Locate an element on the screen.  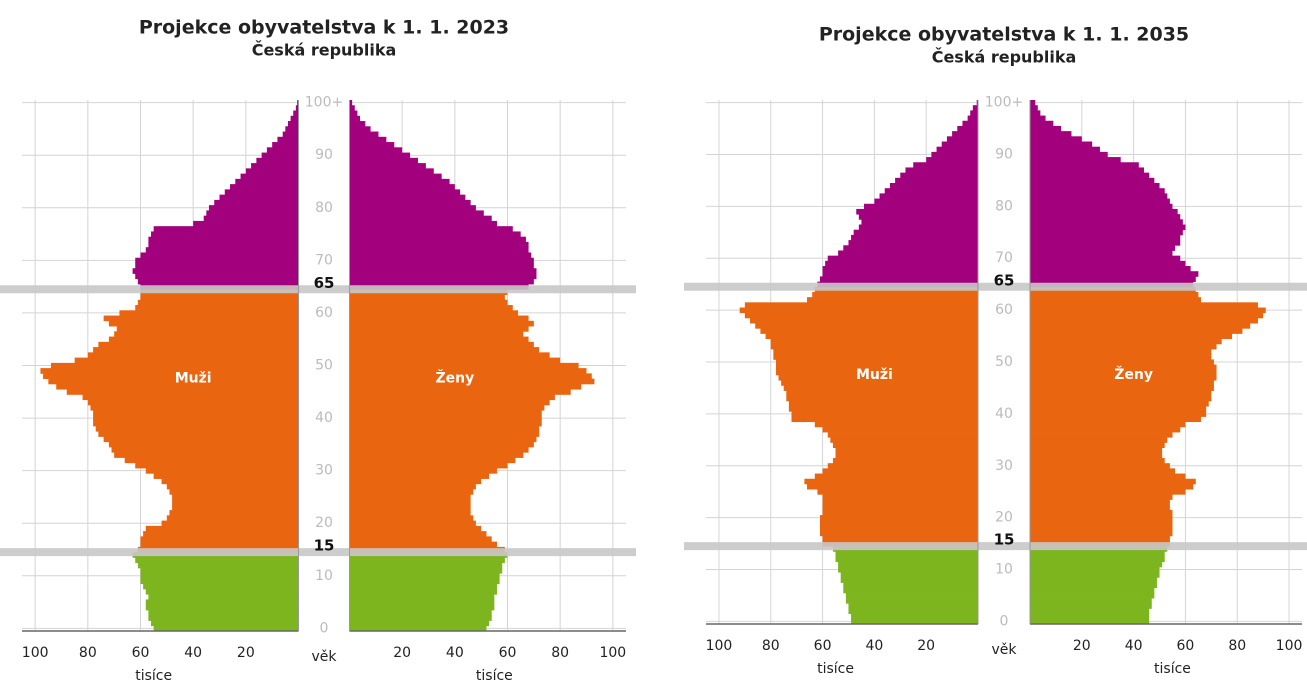
x-tick-label: 80 is located at coordinates (88, 653).